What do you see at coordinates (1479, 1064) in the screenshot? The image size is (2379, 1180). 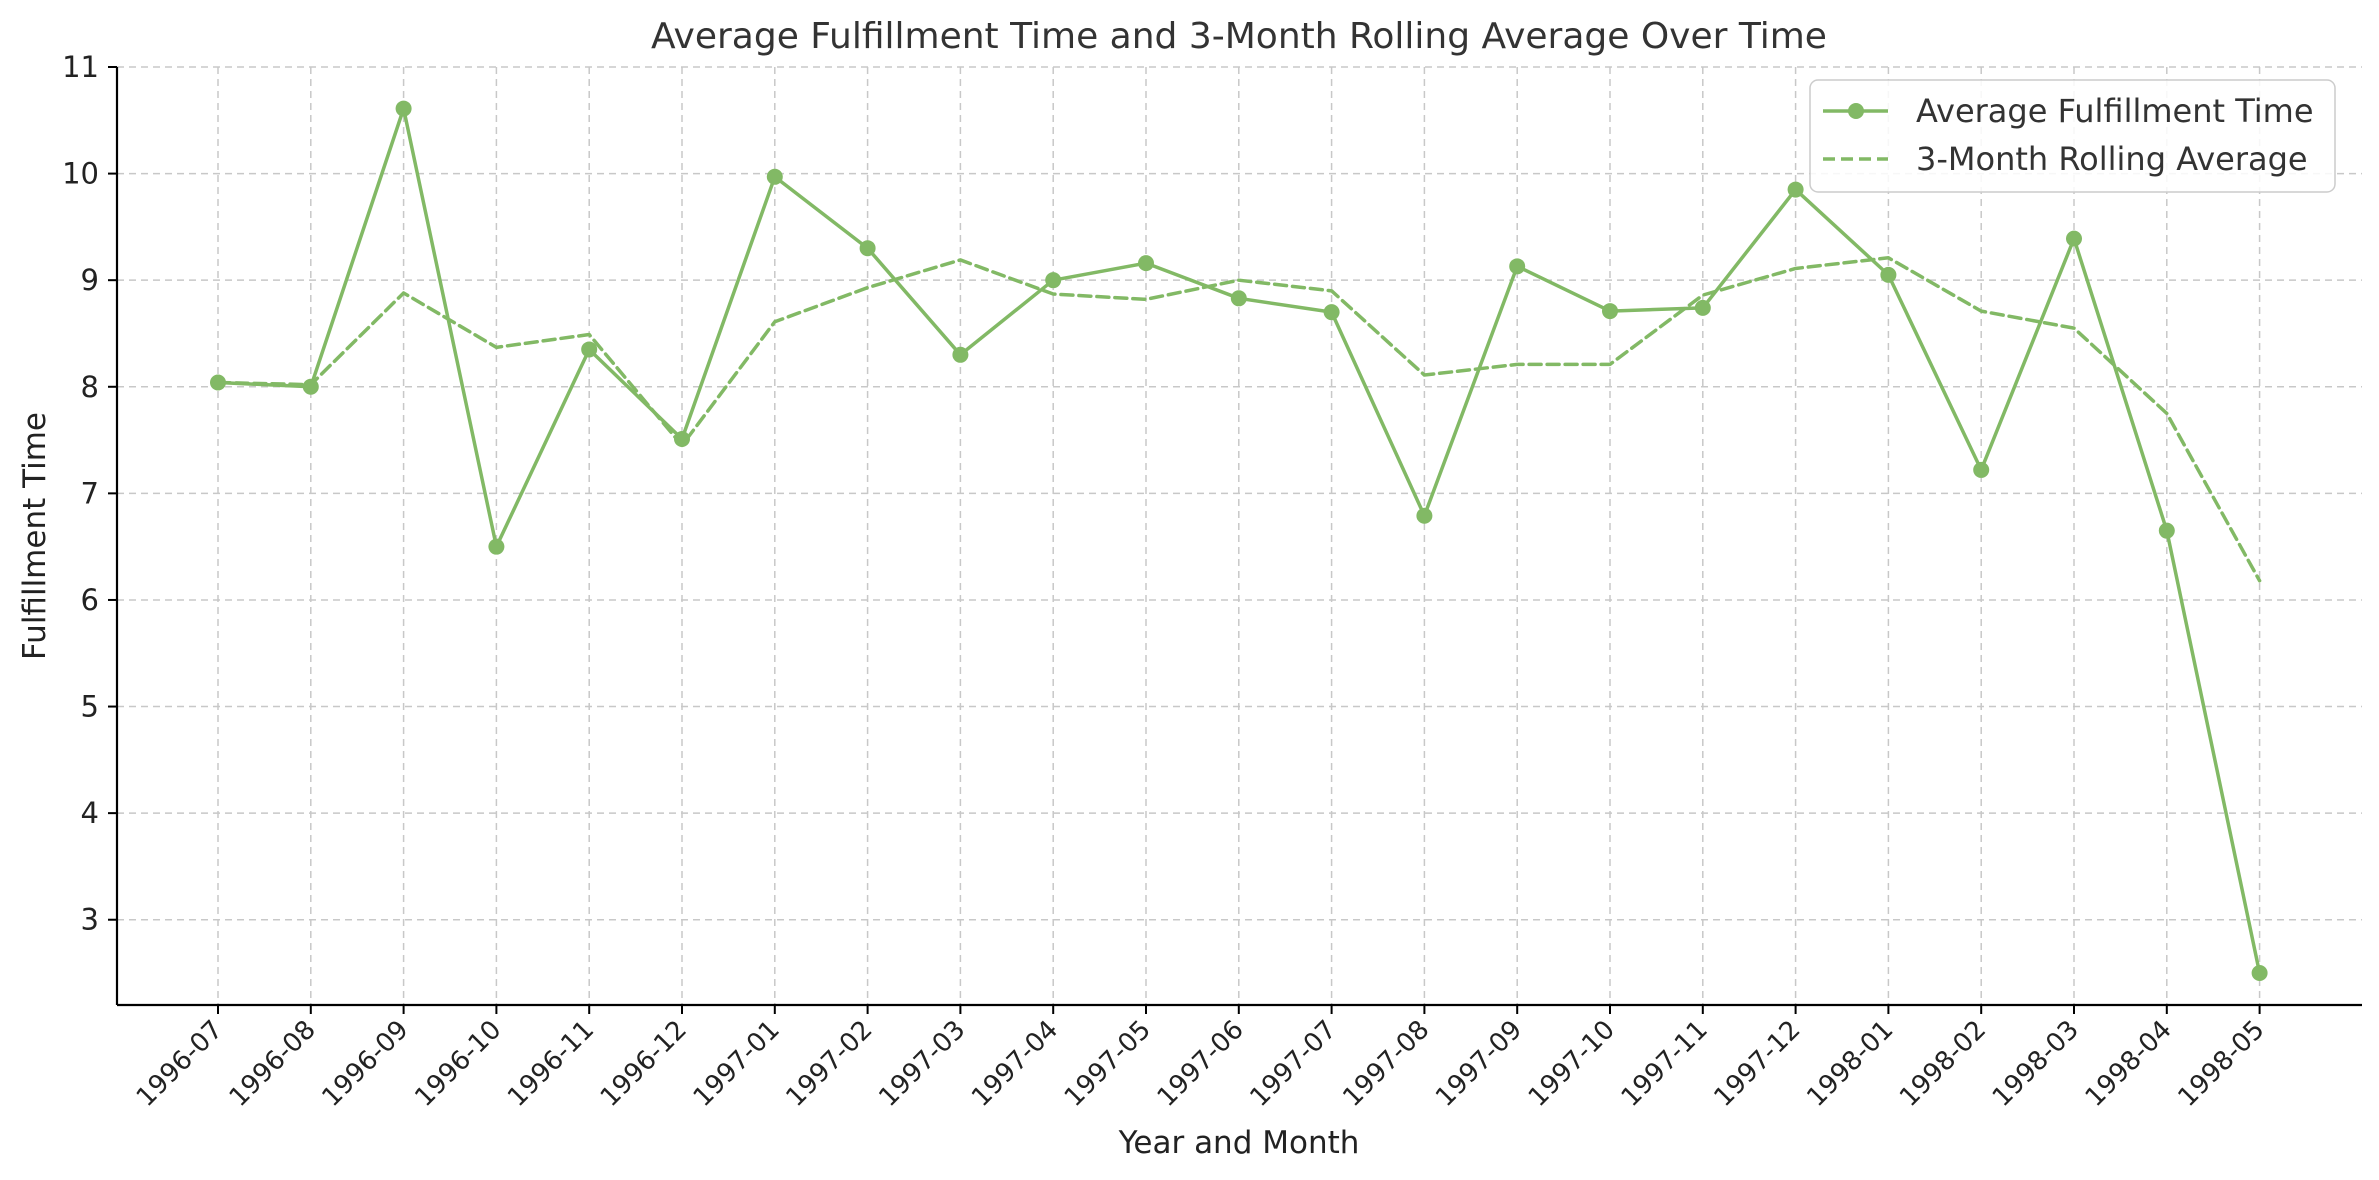 I see `x-tick-label: 1997-09` at bounding box center [1479, 1064].